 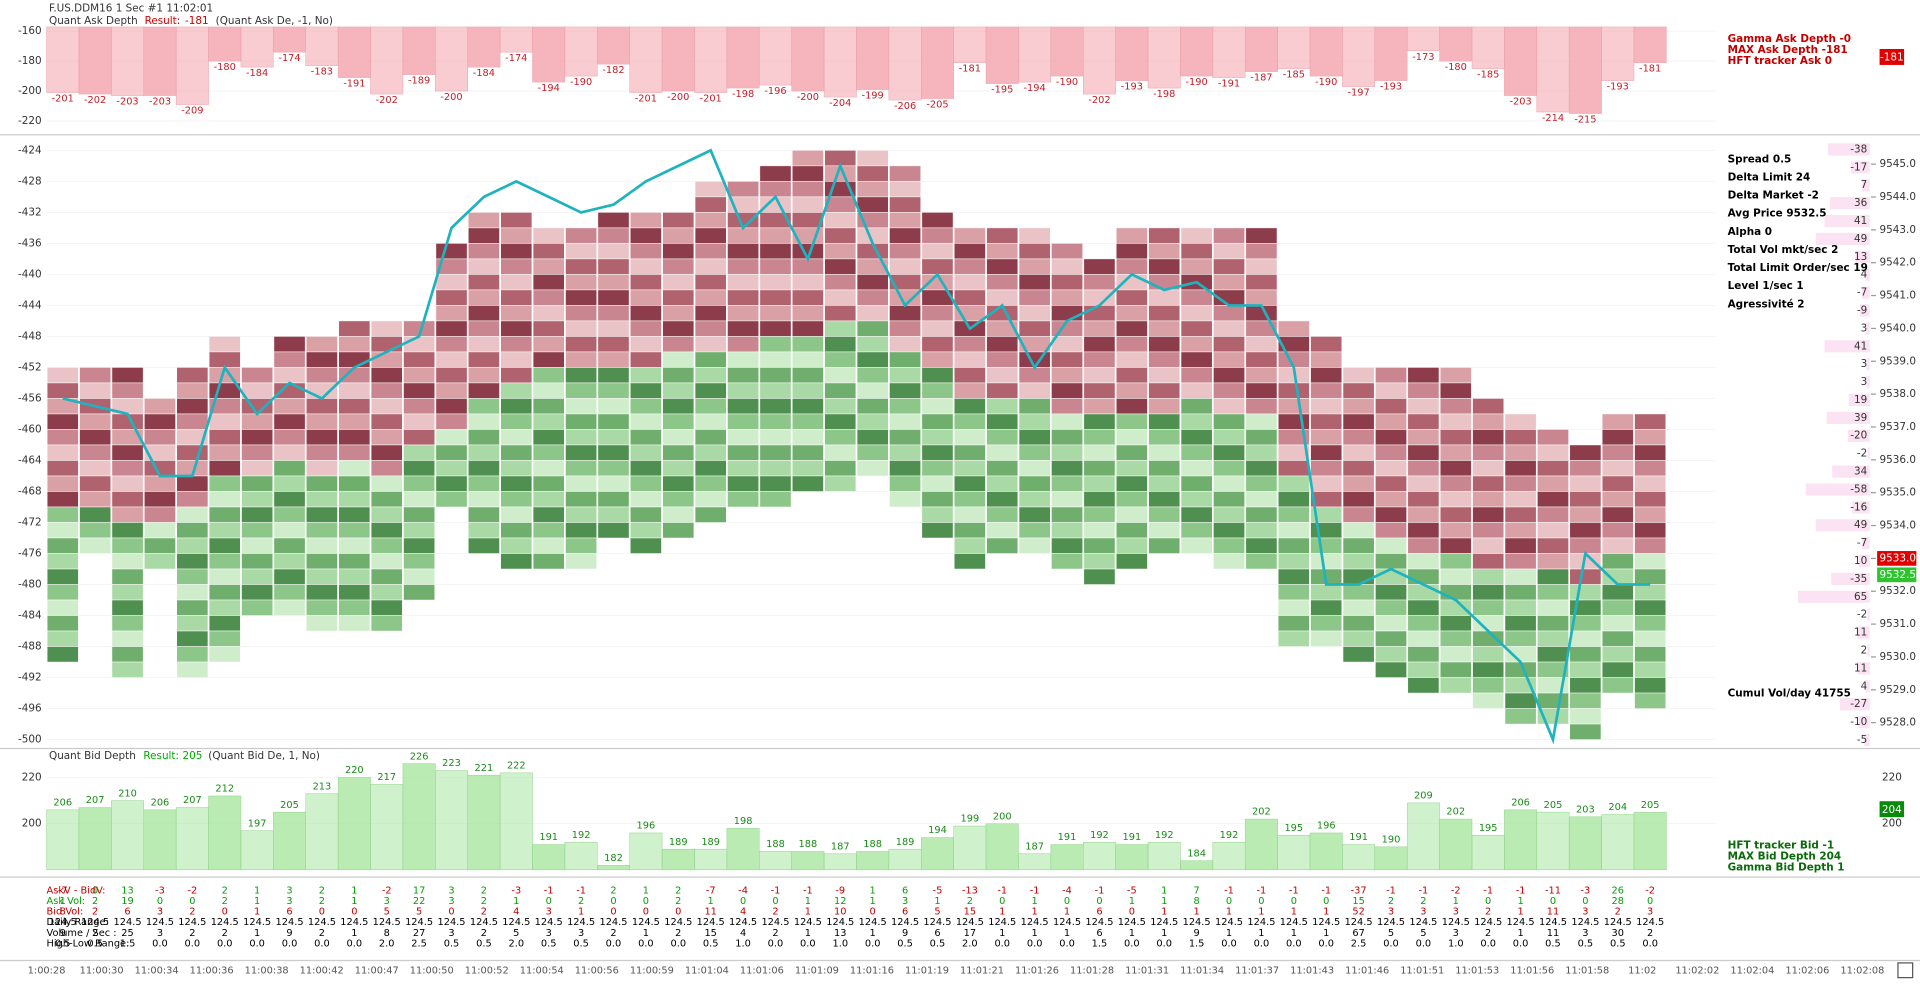 I want to click on ask-stat: Gamma Ask Depth -0, so click(x=1789, y=39).